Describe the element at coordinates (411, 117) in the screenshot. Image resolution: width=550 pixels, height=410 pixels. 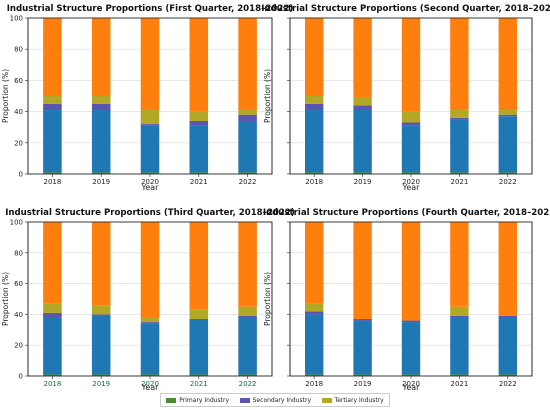
I see `bar-tertiary-2020` at that location.